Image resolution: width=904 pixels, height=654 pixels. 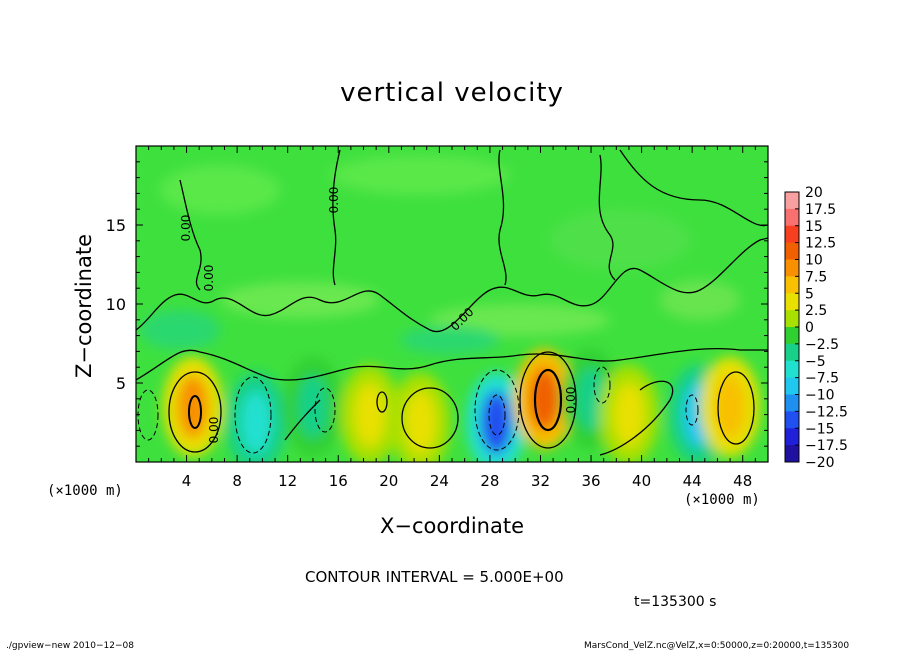 What do you see at coordinates (822, 379) in the screenshot?
I see `colorbar-label: −7.5` at bounding box center [822, 379].